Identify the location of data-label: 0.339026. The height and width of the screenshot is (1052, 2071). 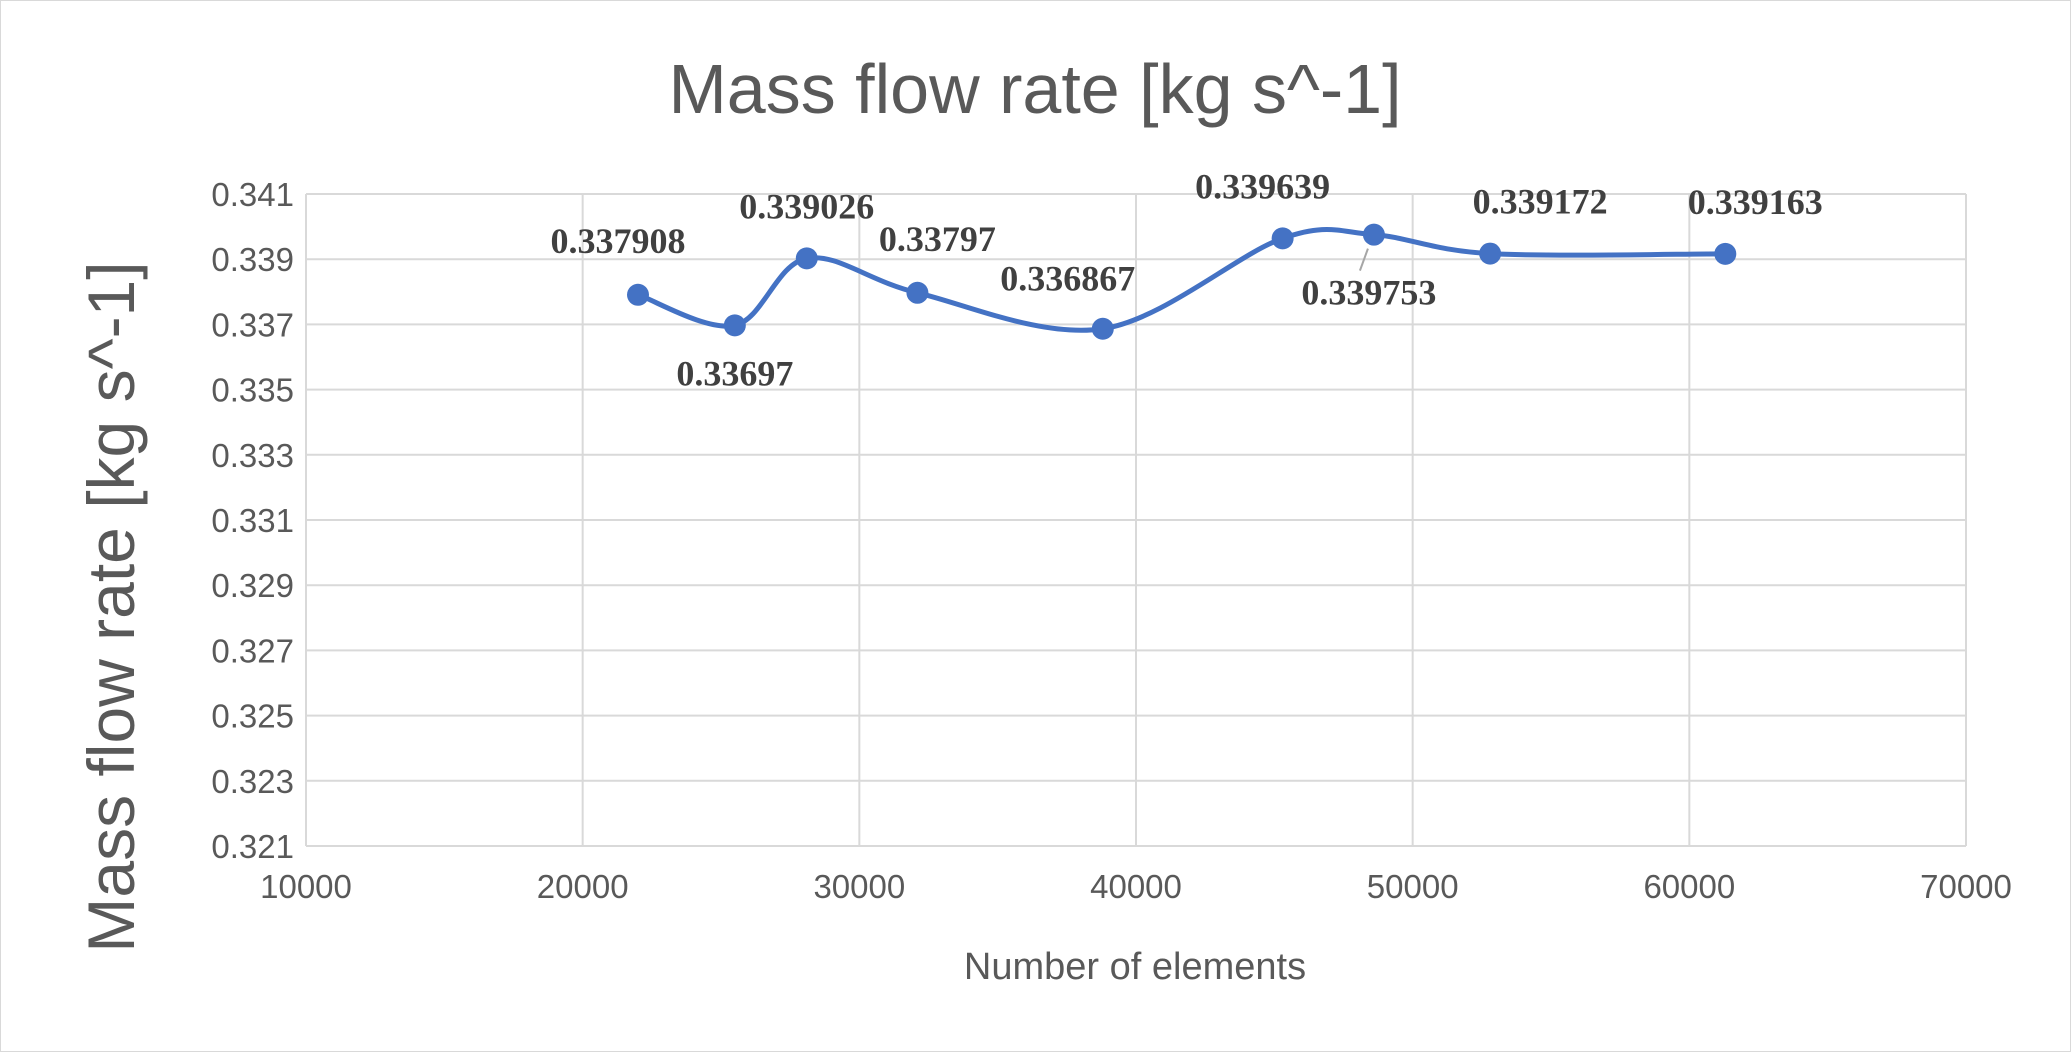
(806, 206).